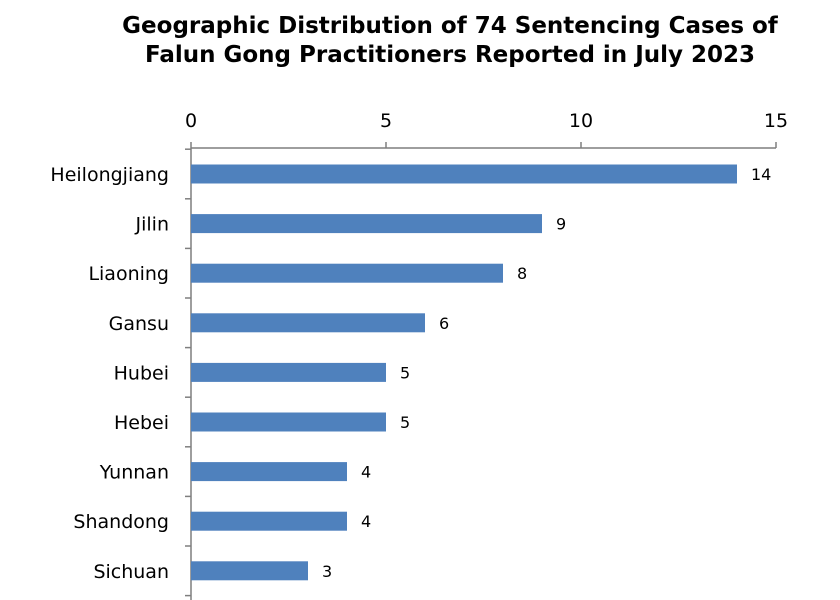 The image size is (840, 600). I want to click on data-label: 8, so click(522, 273).